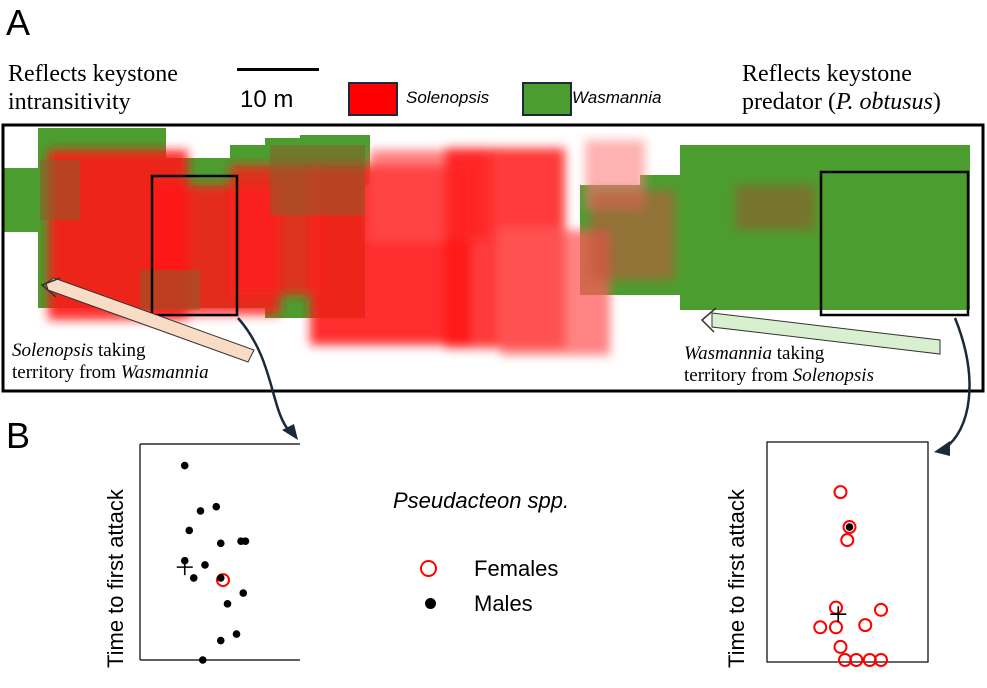  I want to click on y-axis-label-right: Time to first attack, so click(736, 578).